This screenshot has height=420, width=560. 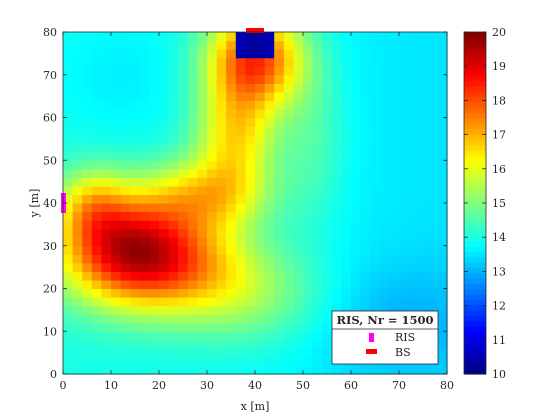 I want to click on x-tick-label: 40, so click(x=255, y=385).